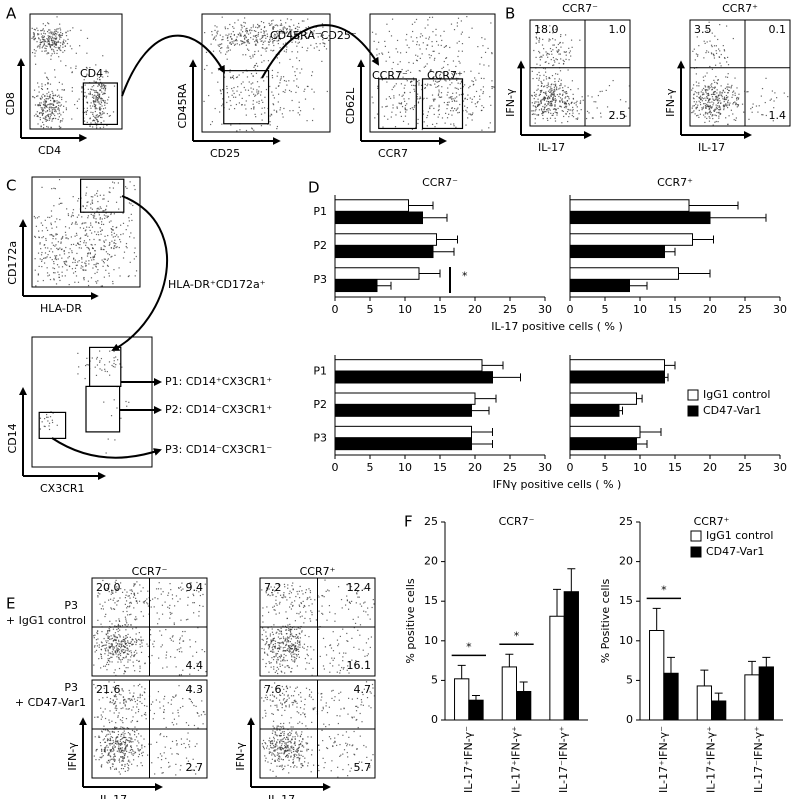 The width and height of the screenshot is (800, 799). Describe the element at coordinates (313, 35) in the screenshot. I see `gate-label: CD45RA⁻CD25⁻` at that location.